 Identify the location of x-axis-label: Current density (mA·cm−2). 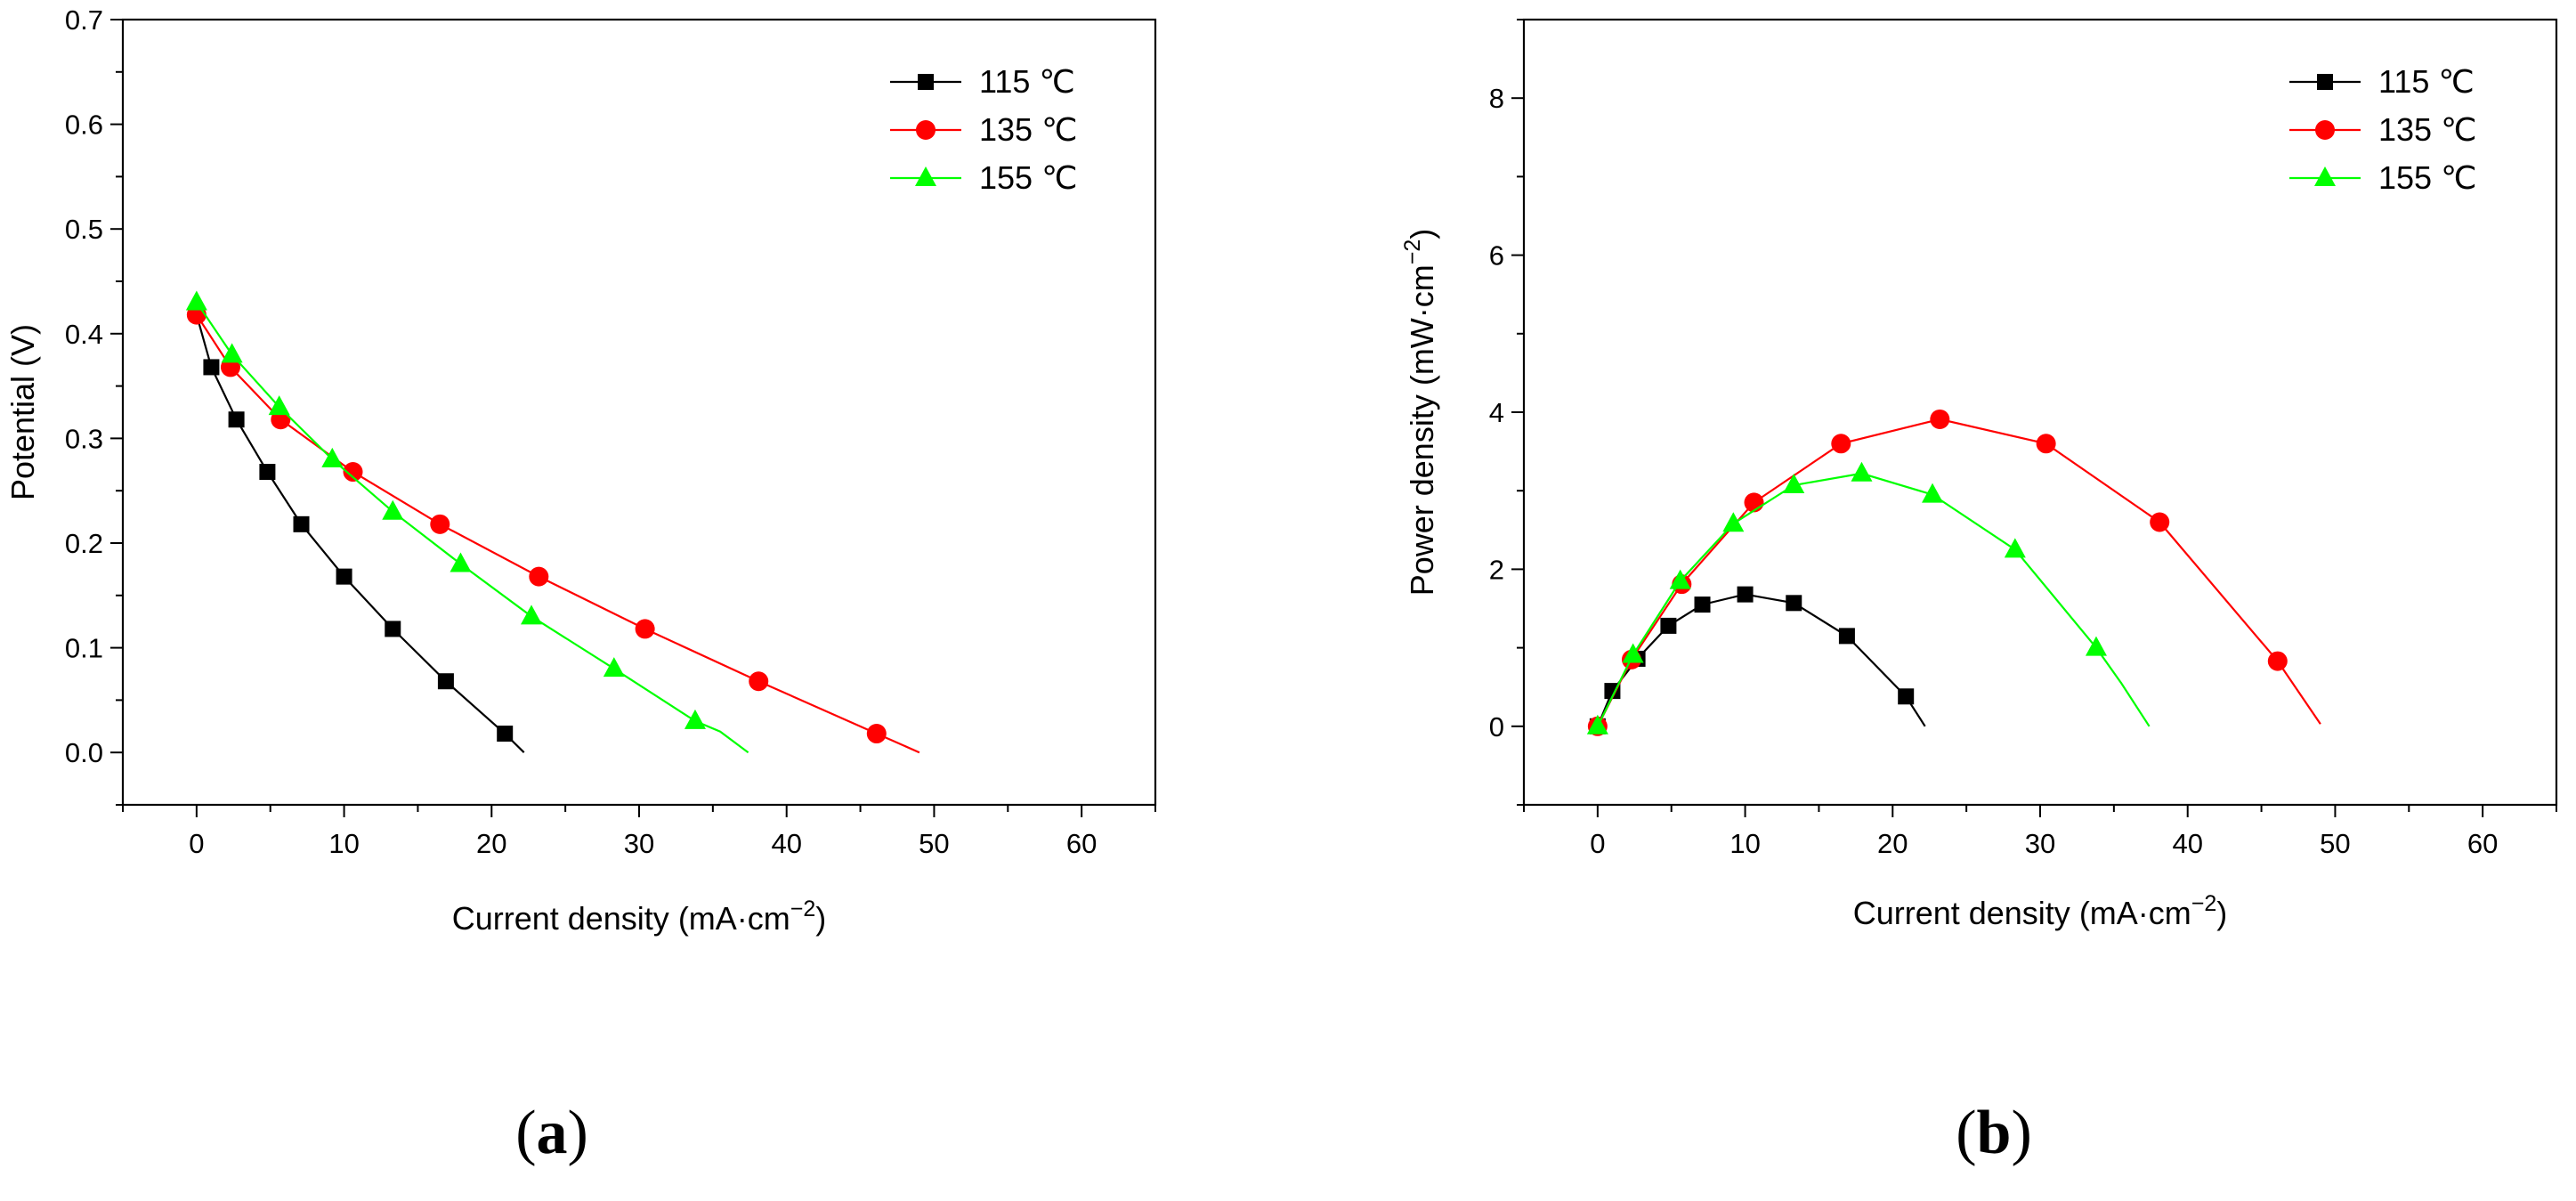
(2041, 911).